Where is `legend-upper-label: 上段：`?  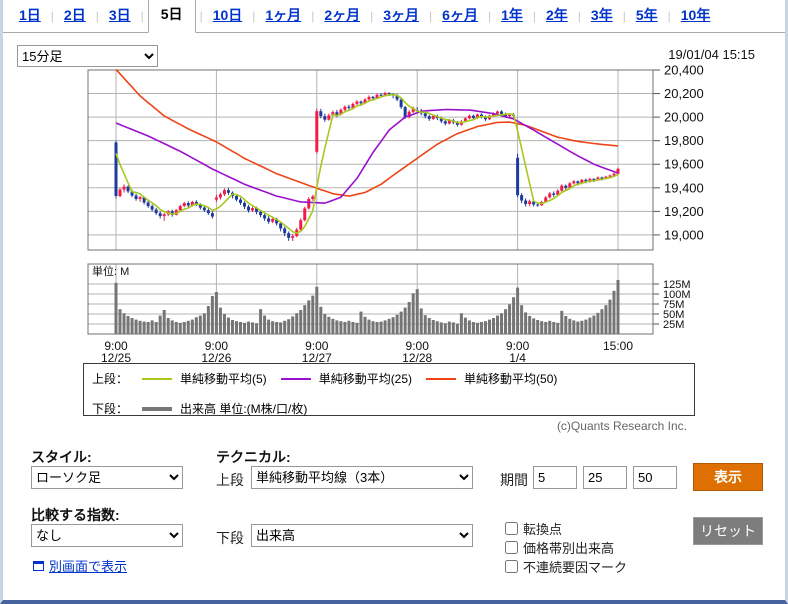 legend-upper-label: 上段： is located at coordinates (110, 379).